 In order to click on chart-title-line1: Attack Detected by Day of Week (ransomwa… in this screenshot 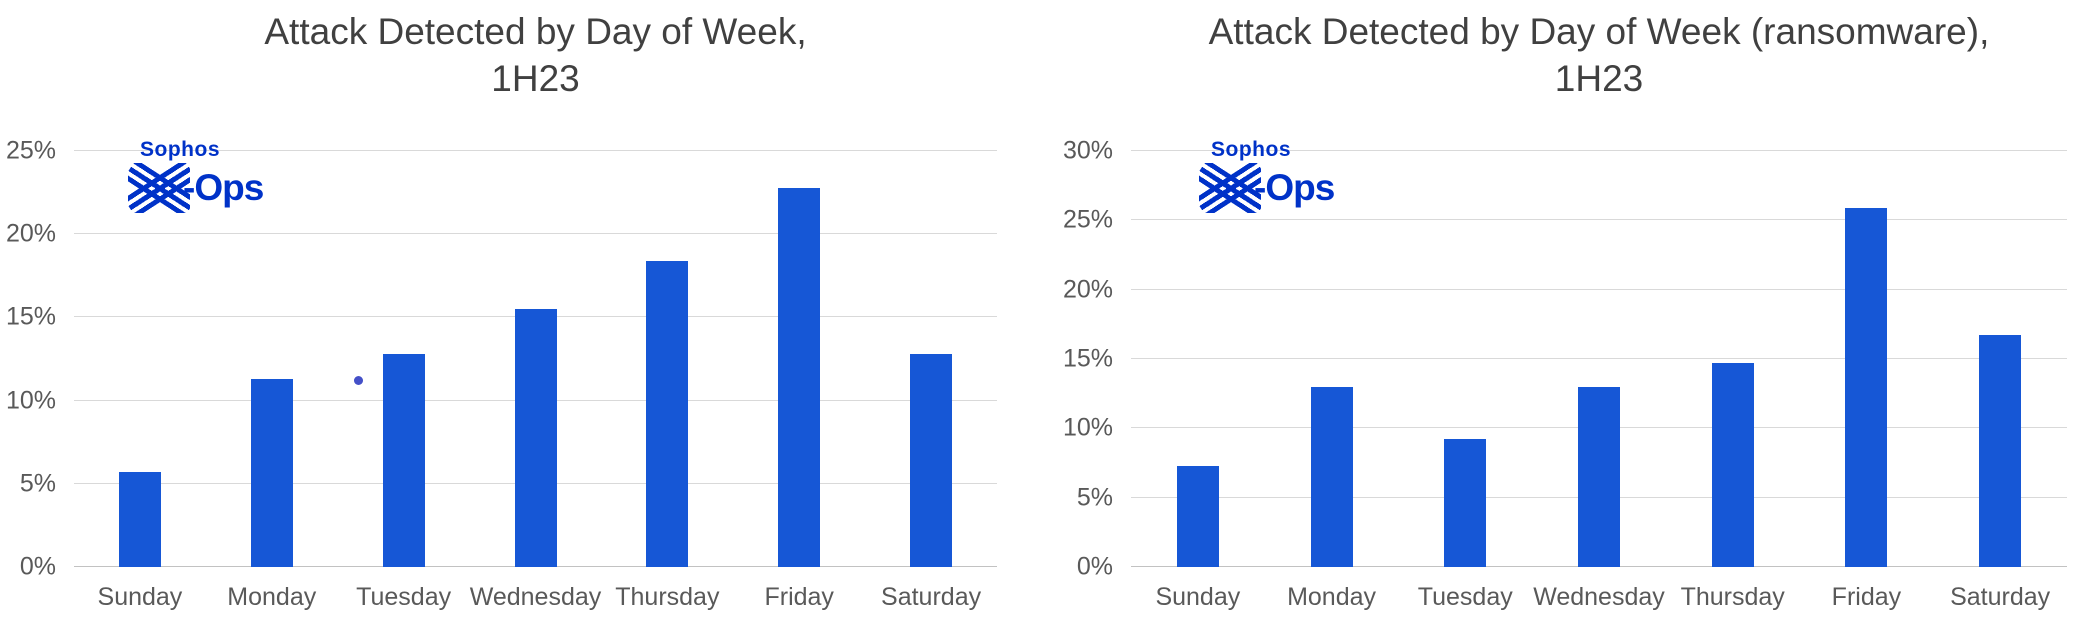, I will do `click(1599, 31)`.